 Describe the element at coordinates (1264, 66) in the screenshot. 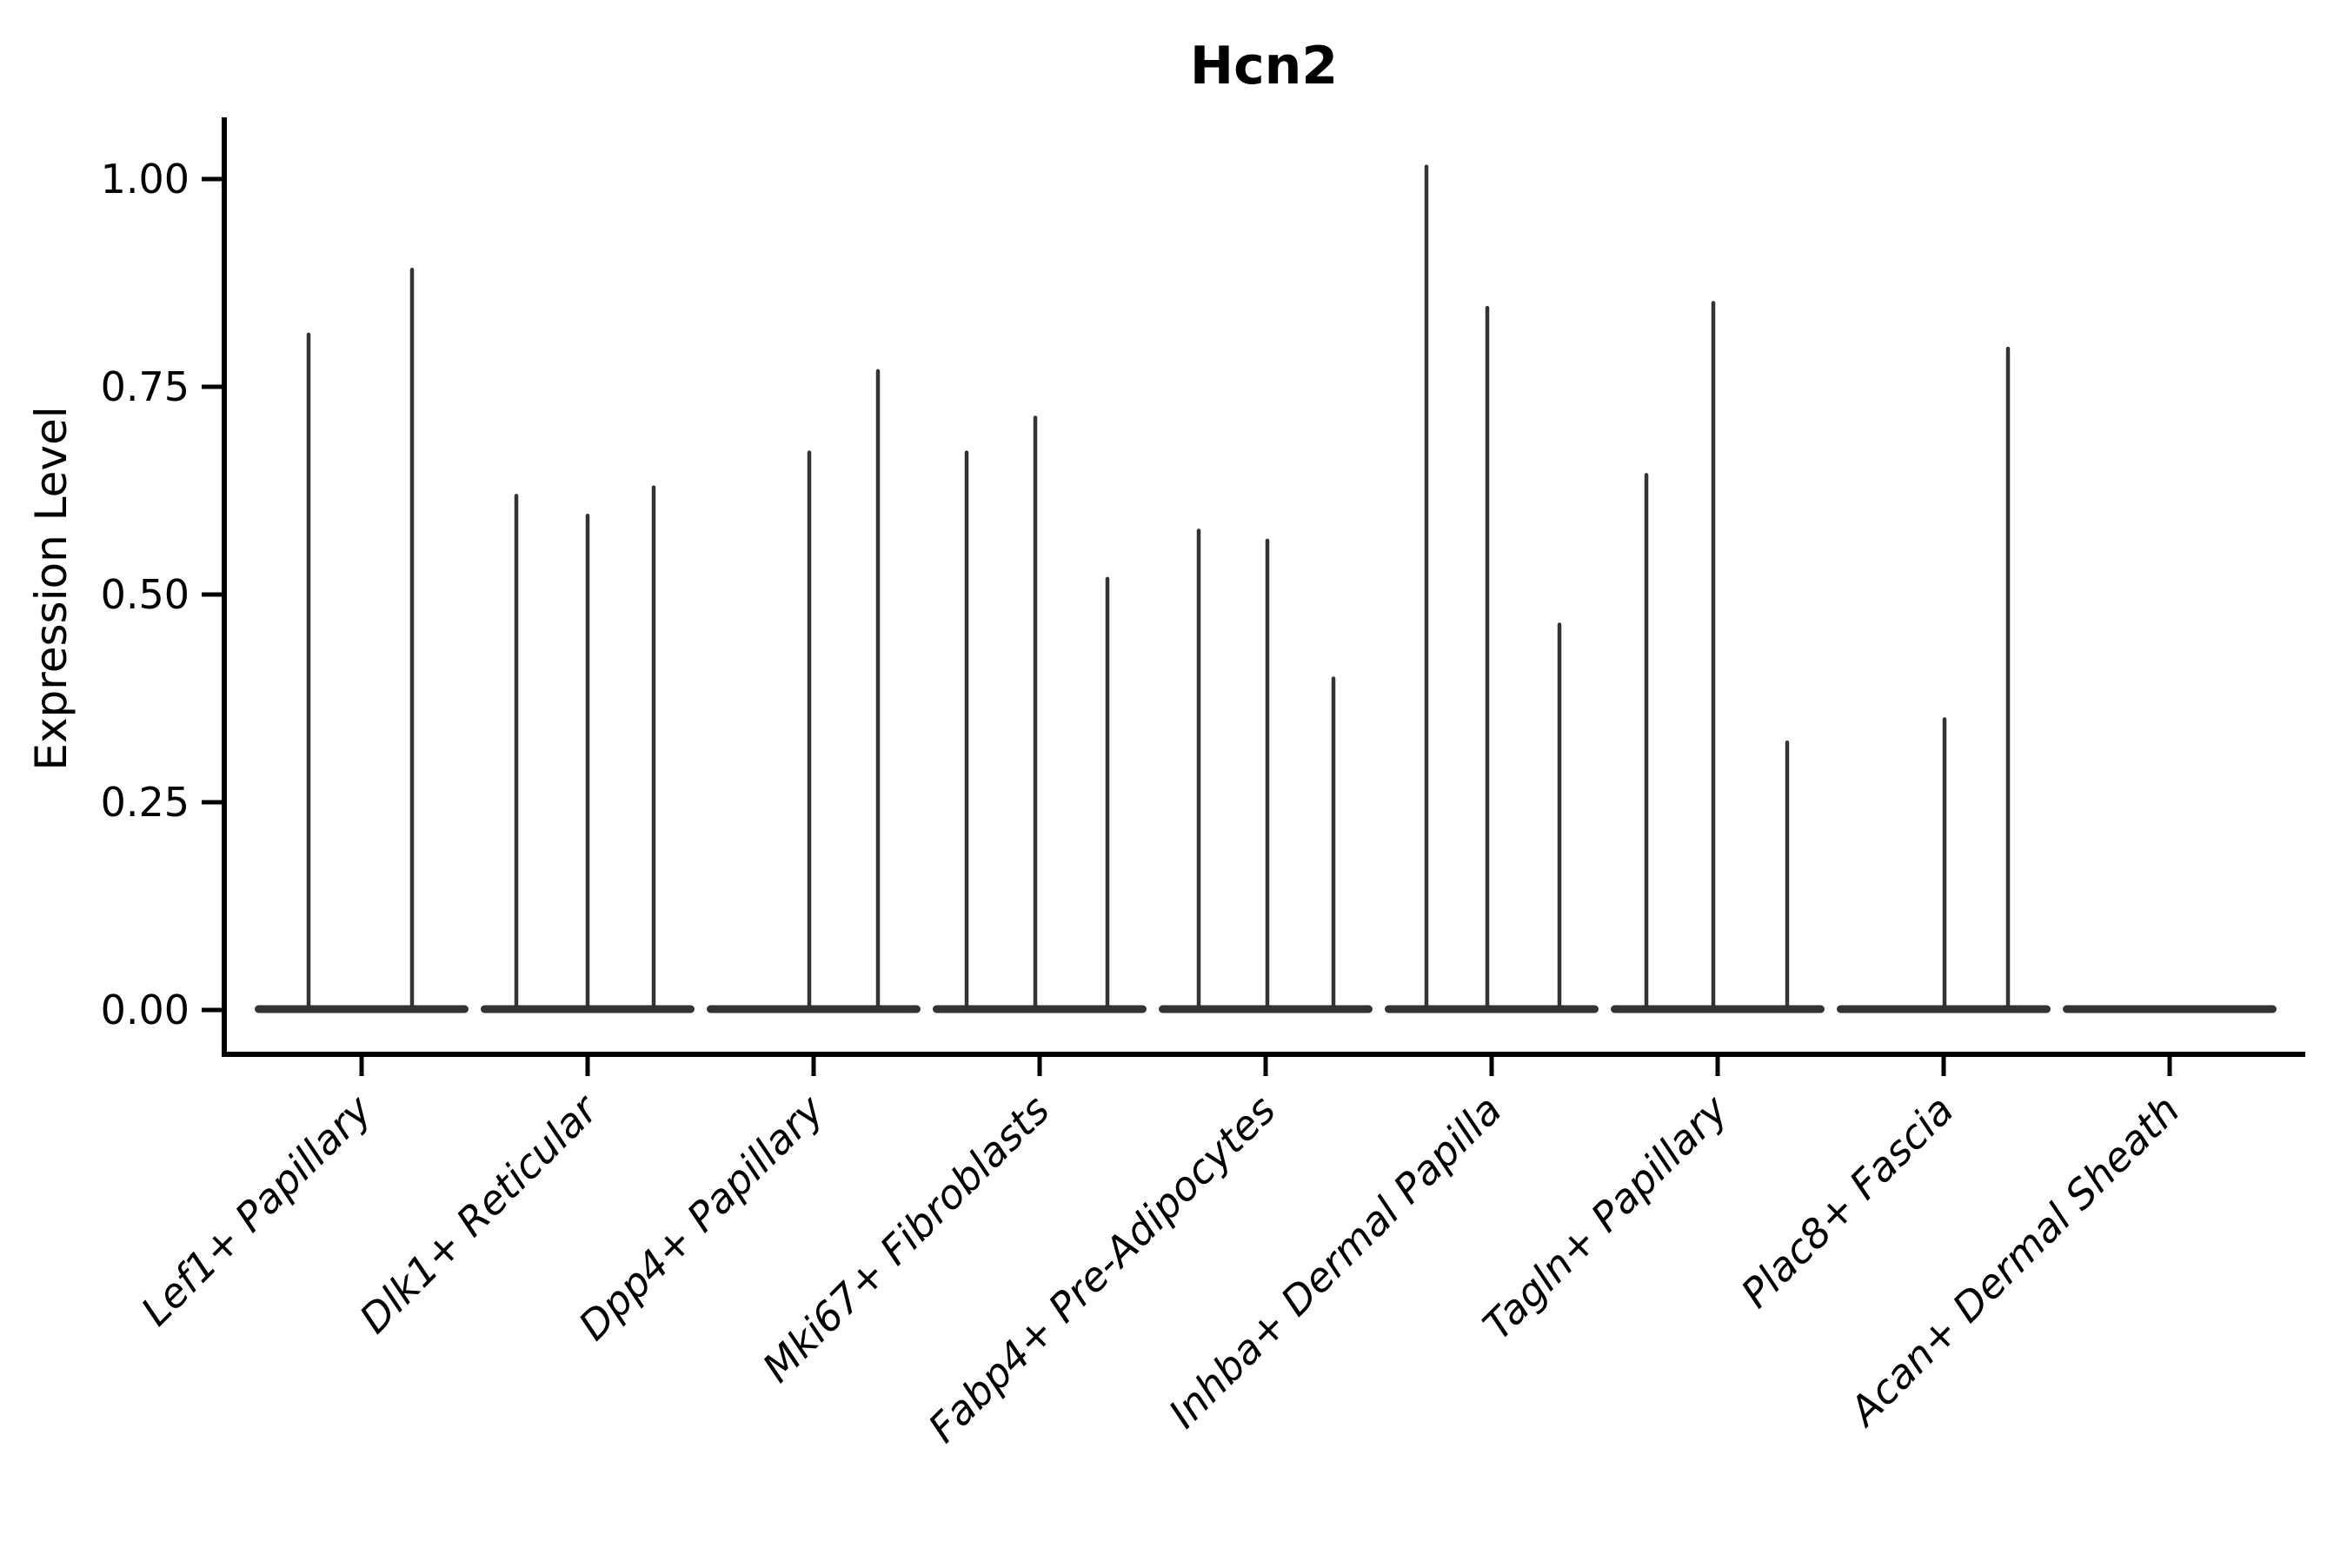

I see `chart-title: Hcn2` at that location.